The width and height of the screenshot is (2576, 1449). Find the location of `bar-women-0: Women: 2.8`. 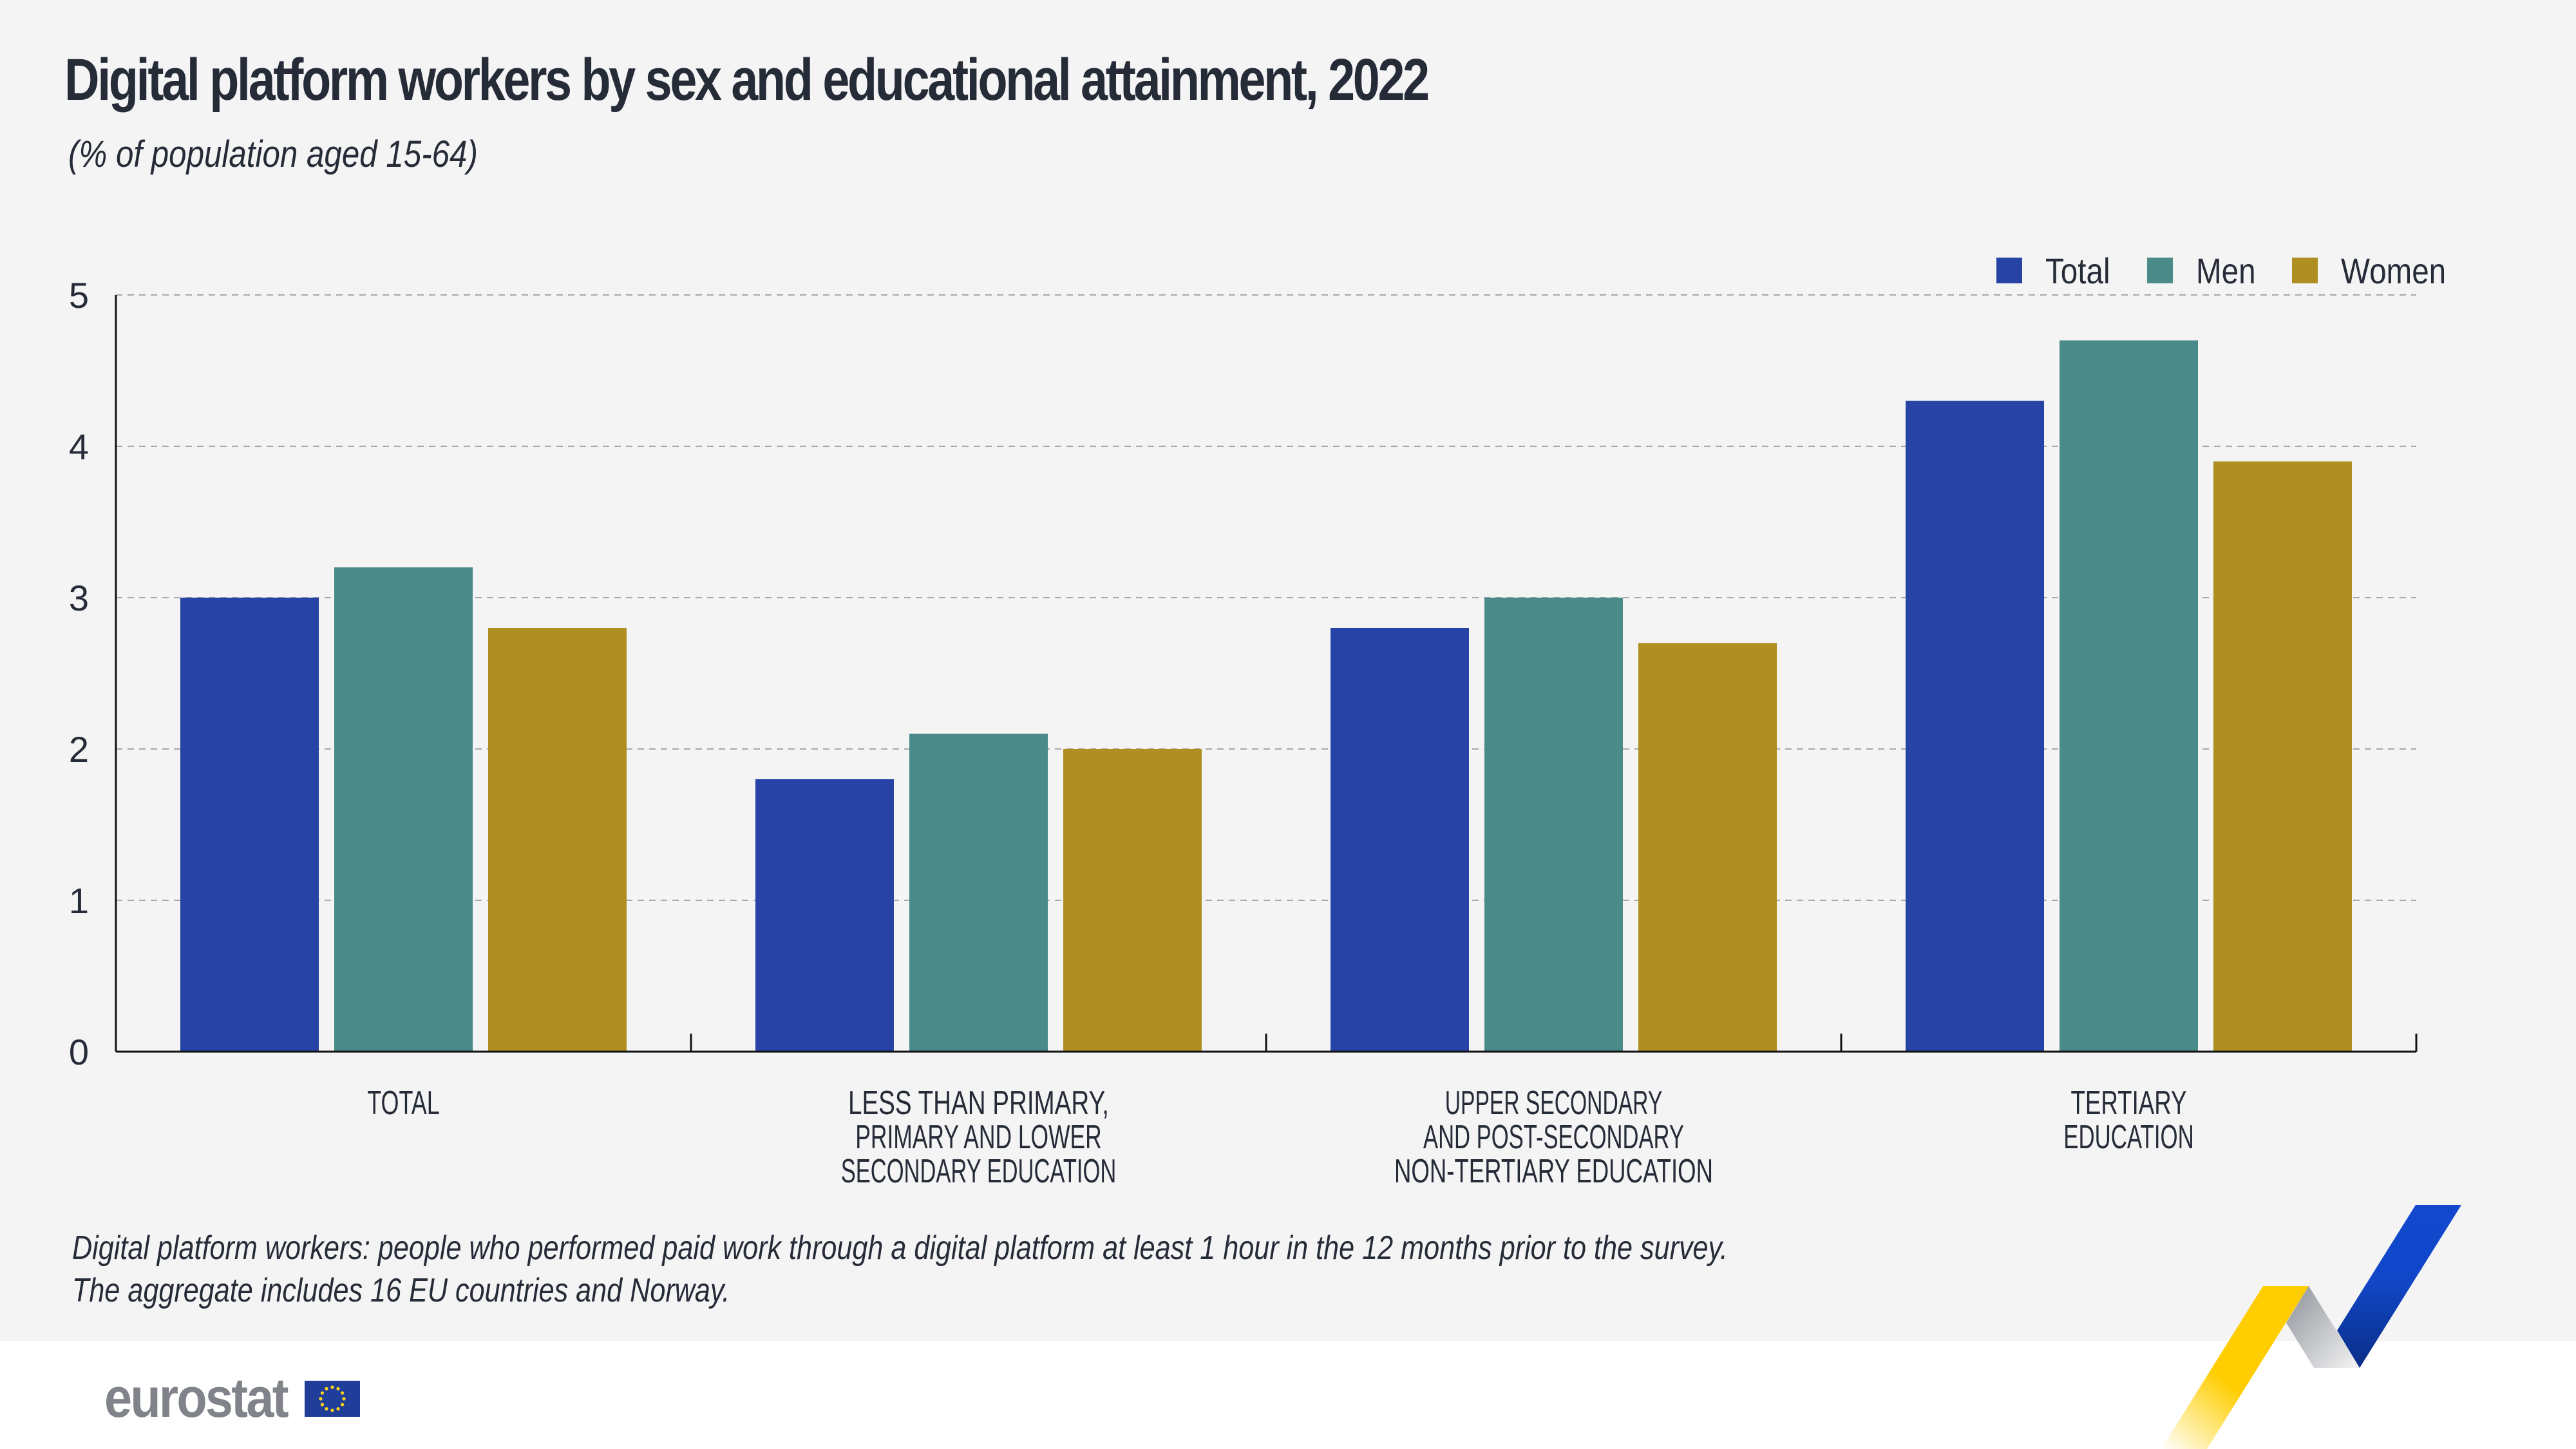

bar-women-0: Women: 2.8 is located at coordinates (557, 840).